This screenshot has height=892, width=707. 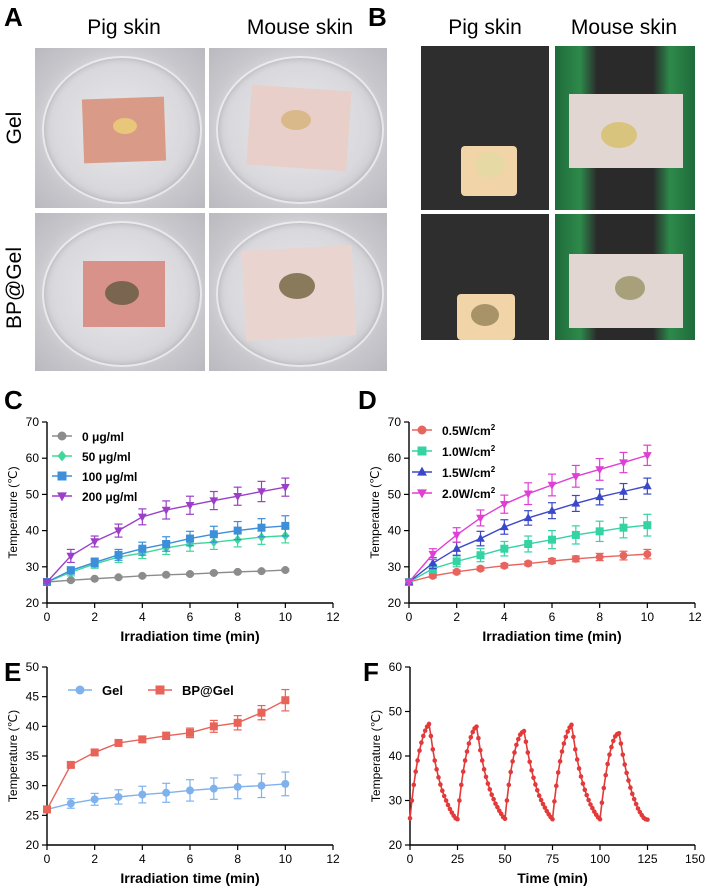 What do you see at coordinates (458, 859) in the screenshot?
I see `chart-f-x-tick-label: 25` at bounding box center [458, 859].